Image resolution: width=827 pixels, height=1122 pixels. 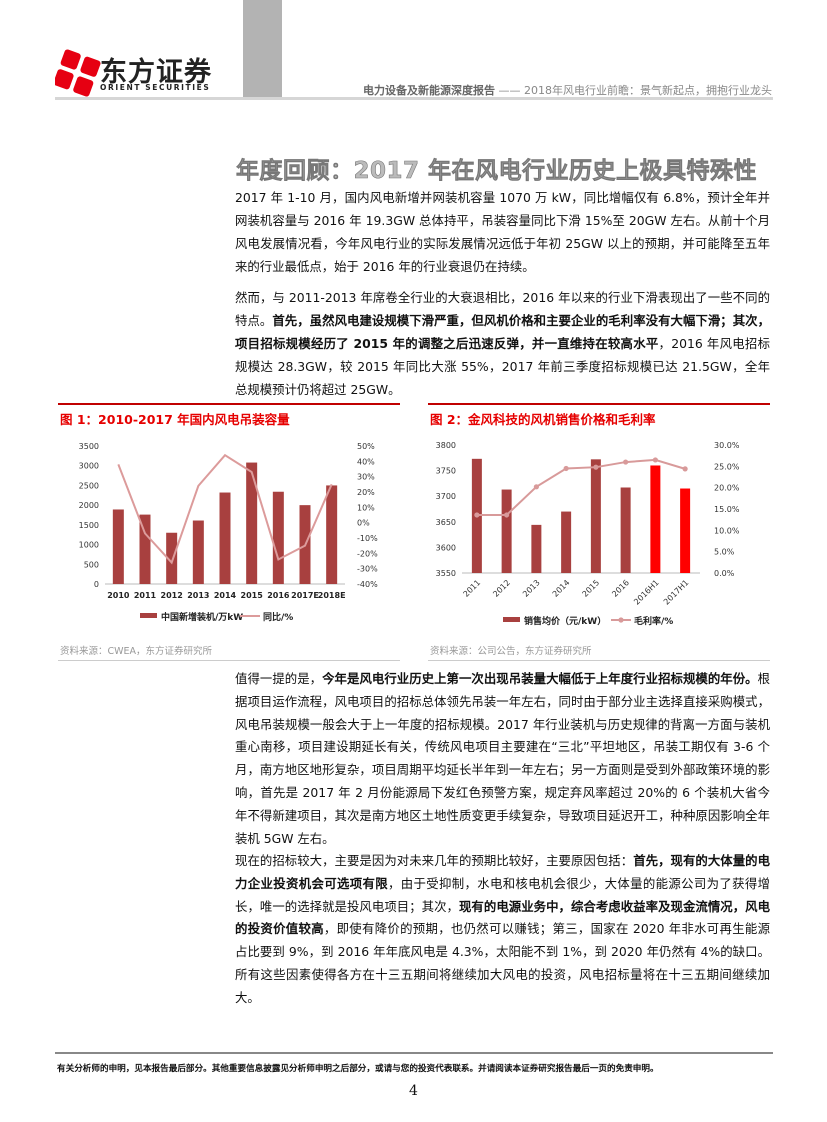 I want to click on y-tick-label: 3500, so click(x=89, y=446).